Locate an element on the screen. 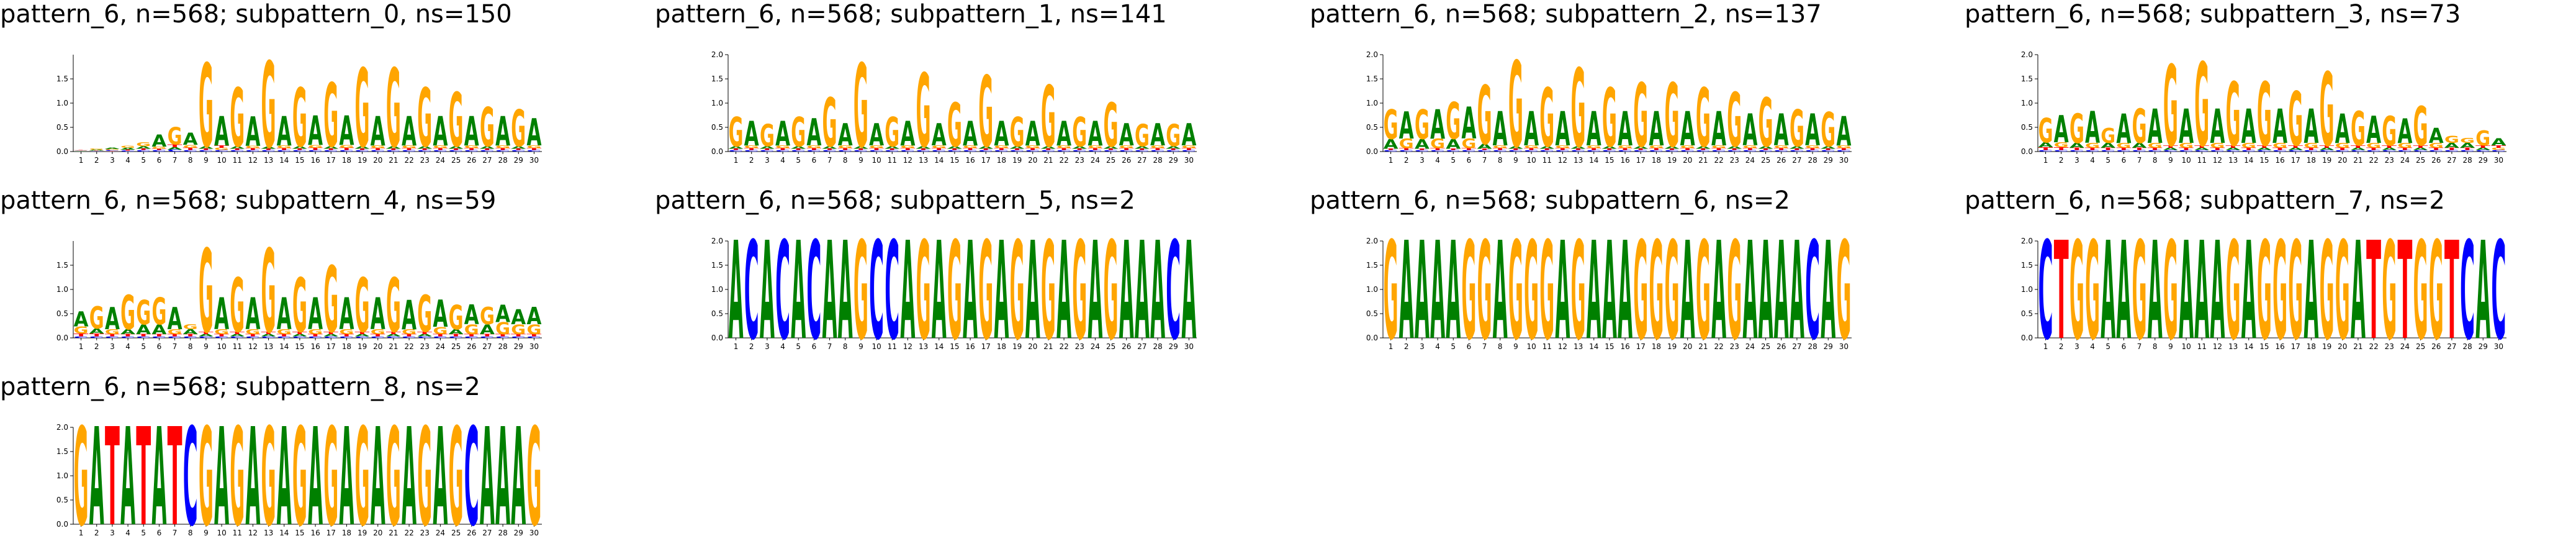 The height and width of the screenshot is (559, 2576). x-tick-label: 1 is located at coordinates (81, 346).